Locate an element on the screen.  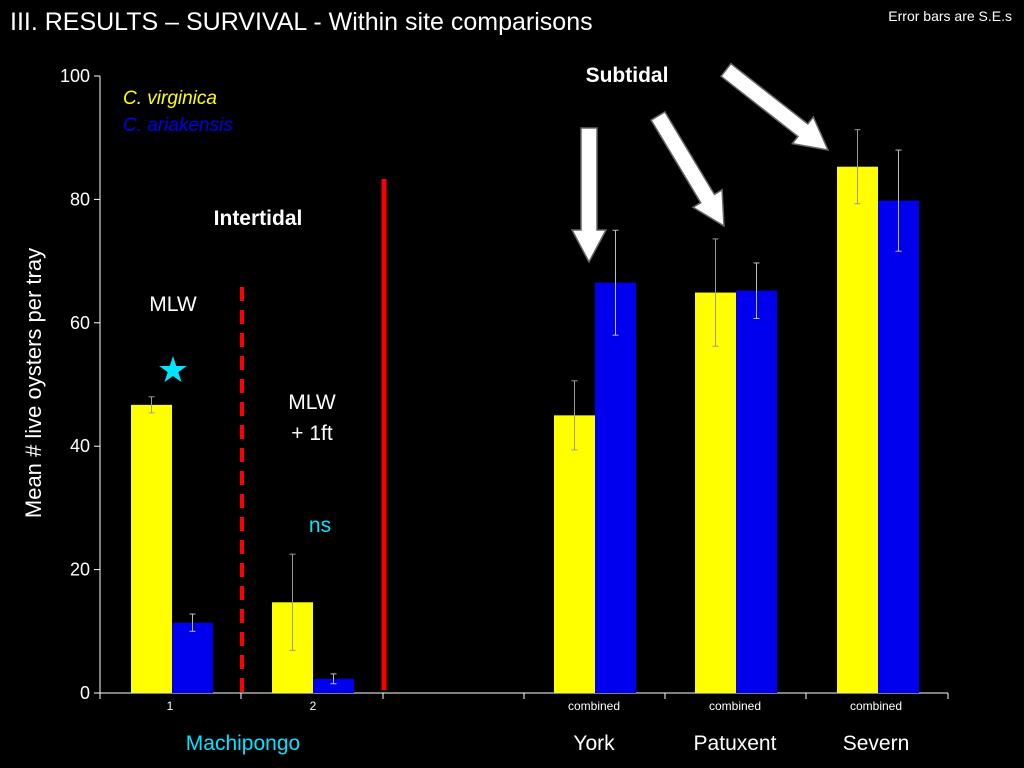
y-tick-label: 0 is located at coordinates (85, 693).